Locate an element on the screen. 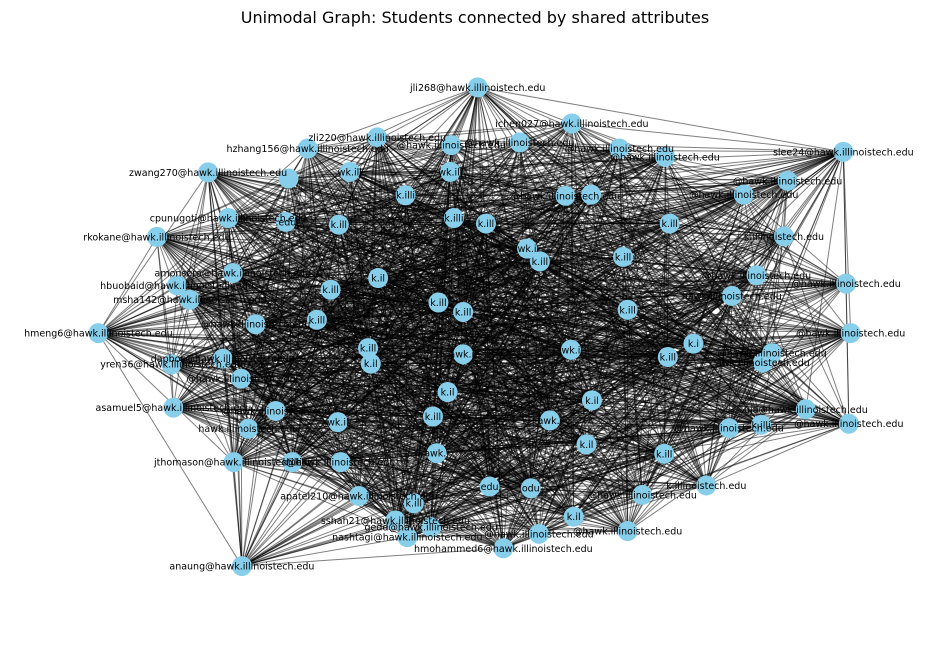 The image size is (950, 658). node-label: hmohammed6@hawk.illinoistech.edu is located at coordinates (503, 549).